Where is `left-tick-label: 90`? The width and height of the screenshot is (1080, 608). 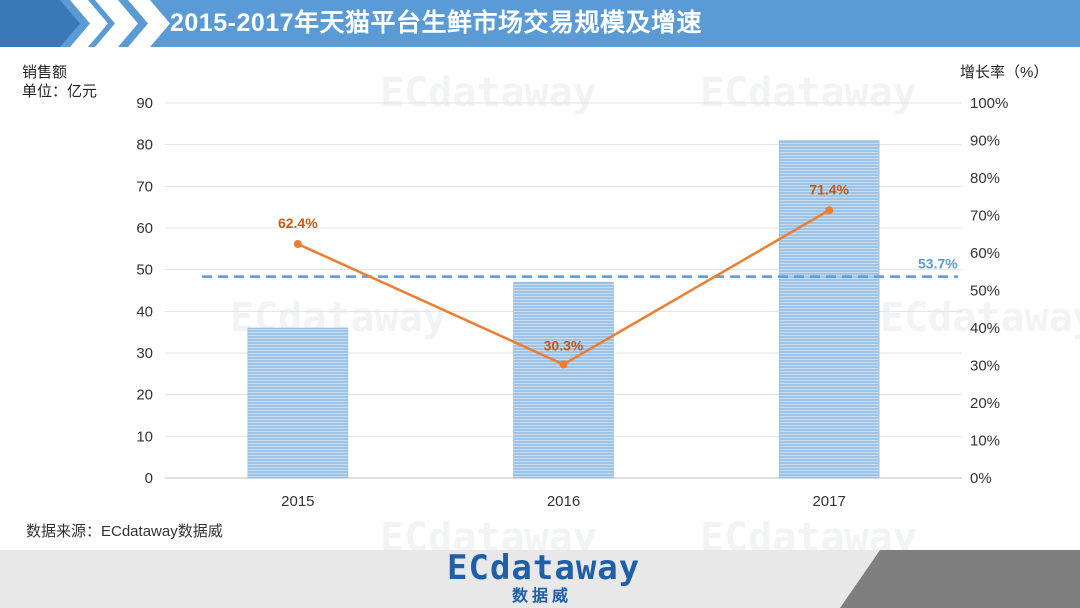 left-tick-label: 90 is located at coordinates (144, 103).